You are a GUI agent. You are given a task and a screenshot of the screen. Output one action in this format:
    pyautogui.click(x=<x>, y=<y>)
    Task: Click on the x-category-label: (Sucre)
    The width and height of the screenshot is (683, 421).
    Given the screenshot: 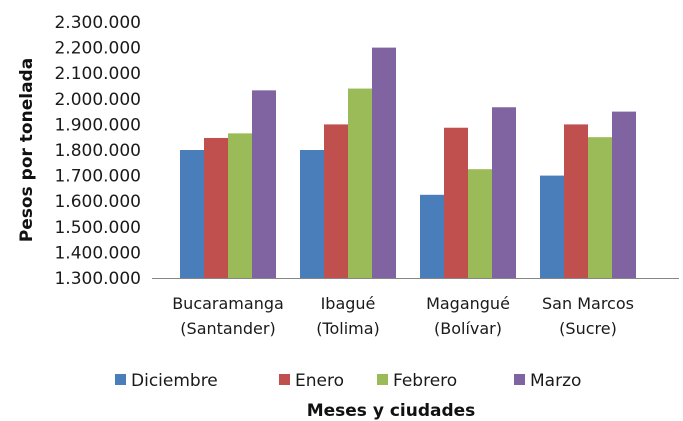 What is the action you would take?
    pyautogui.click(x=588, y=328)
    